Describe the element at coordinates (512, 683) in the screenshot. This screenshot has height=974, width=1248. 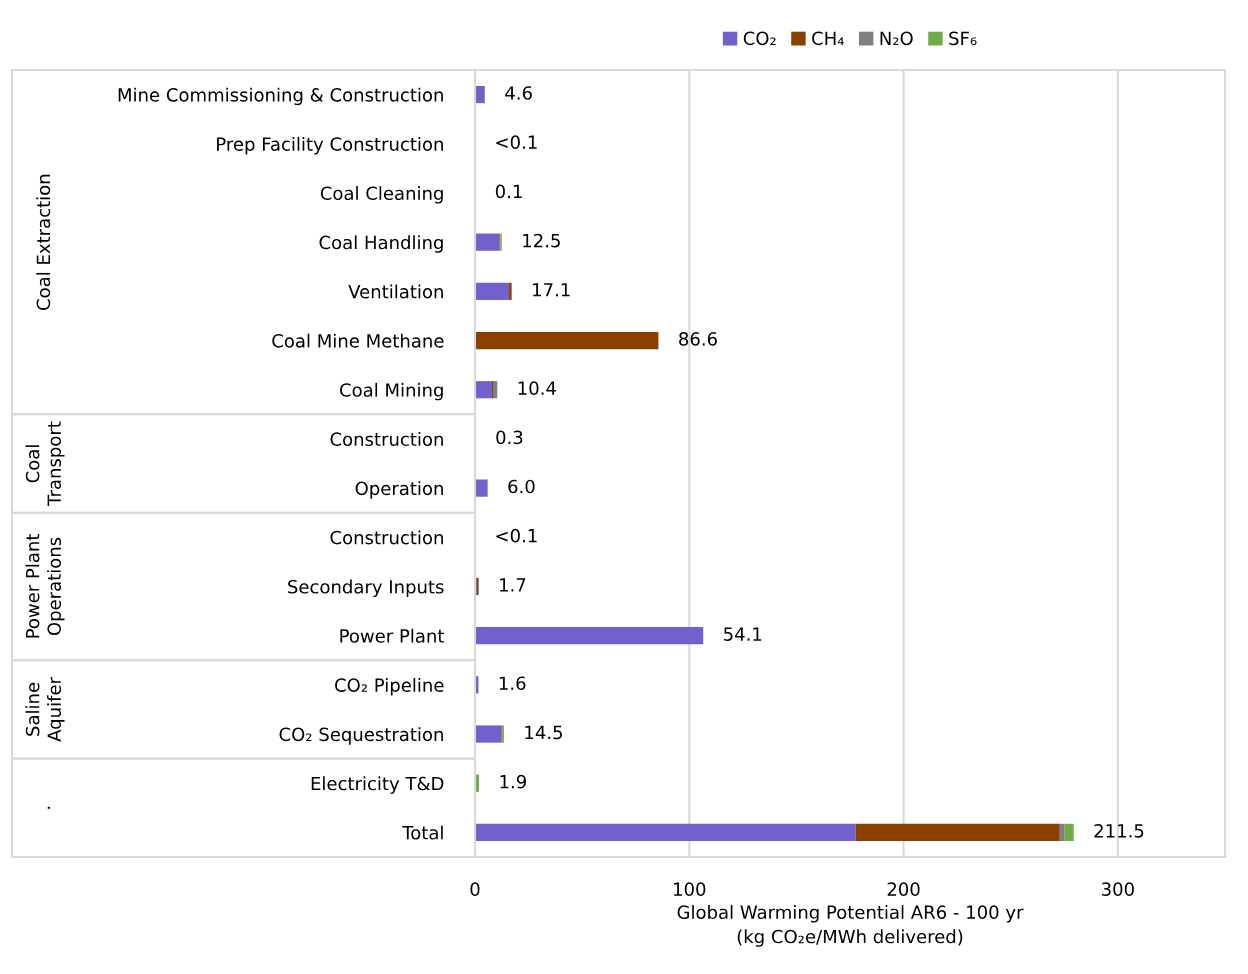
I see `text: 1.6` at that location.